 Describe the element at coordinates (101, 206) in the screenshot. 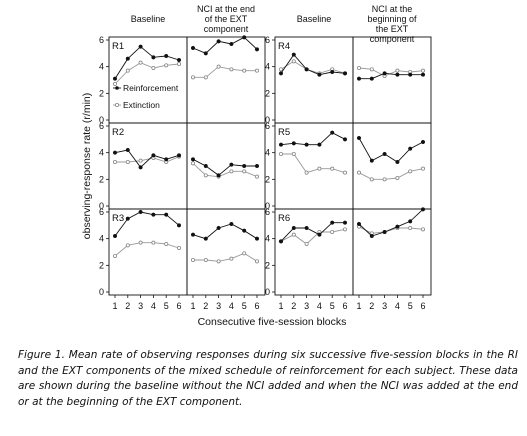

I see `y-tick-label: 0` at that location.